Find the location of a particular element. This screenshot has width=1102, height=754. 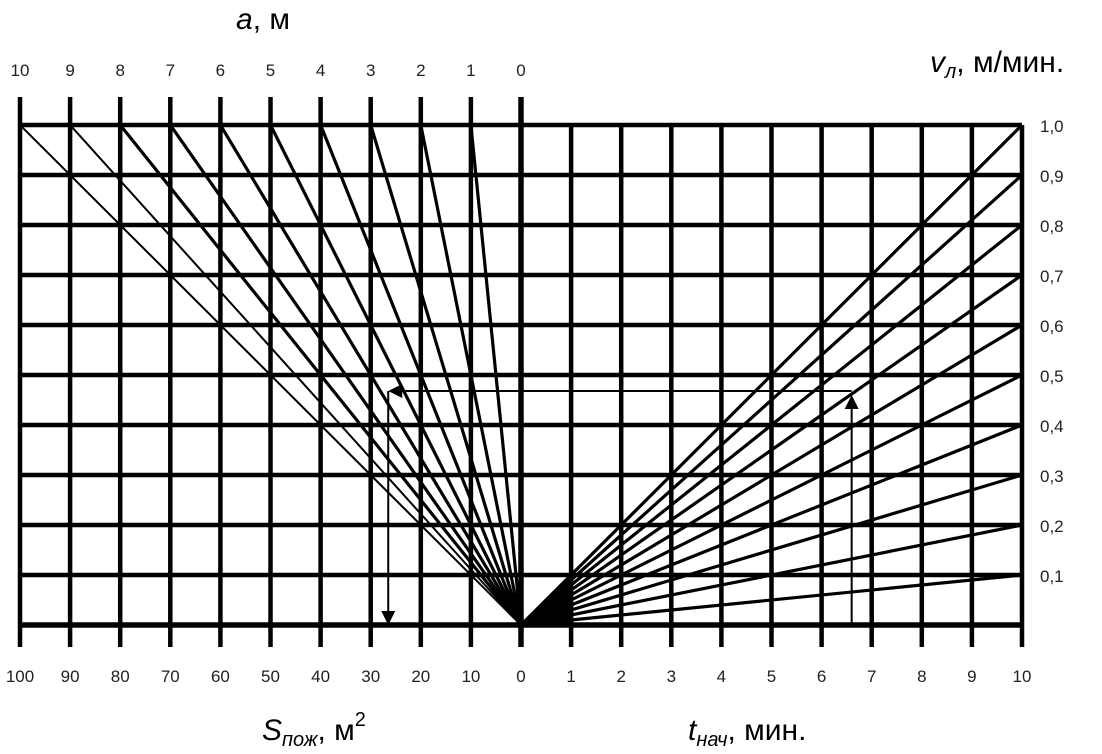

tick-v-0,8: 0,8 is located at coordinates (1052, 226).